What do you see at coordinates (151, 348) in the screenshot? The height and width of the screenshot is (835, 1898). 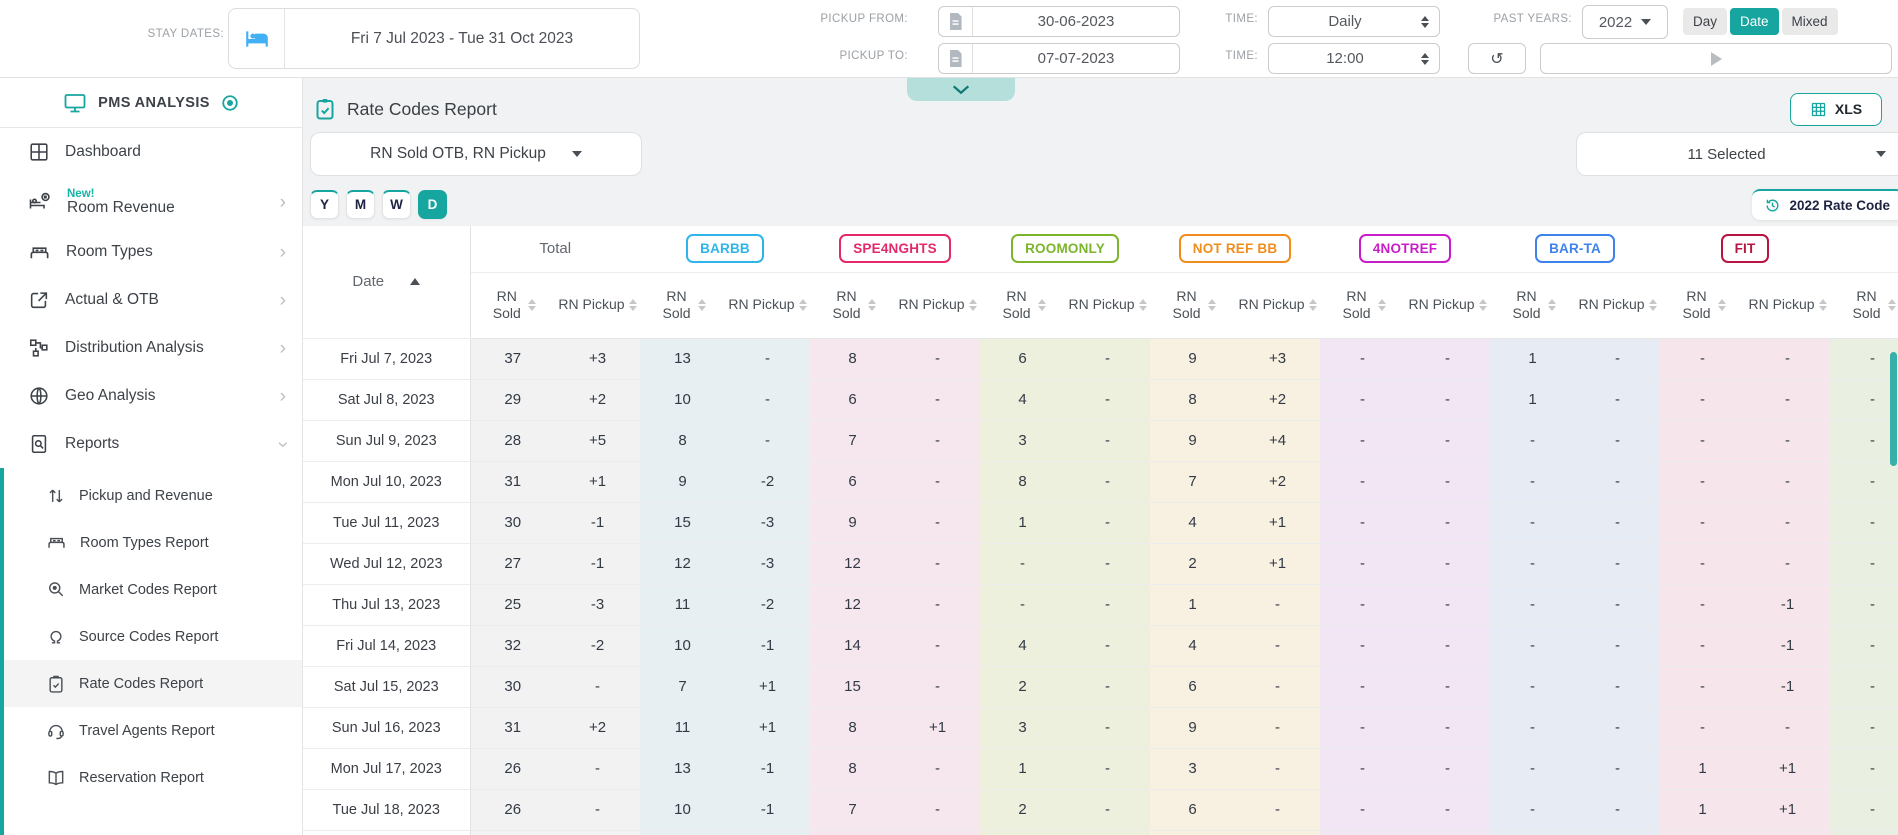 I see `sidebar-item-distribution-analysis: Distribution Analysis ›` at bounding box center [151, 348].